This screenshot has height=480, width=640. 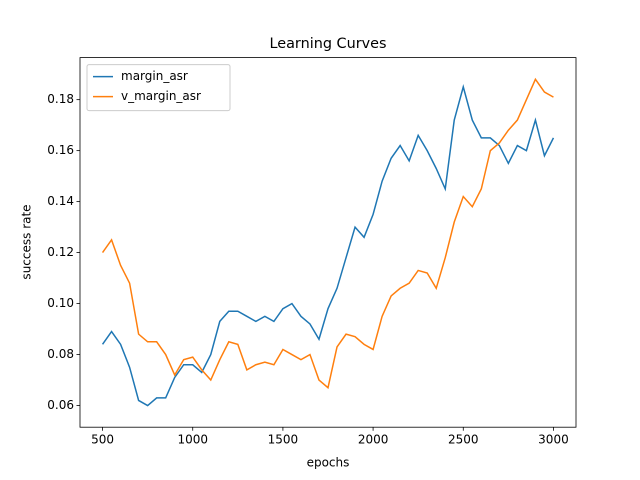 I want to click on legend-label: margin_asr, so click(x=154, y=76).